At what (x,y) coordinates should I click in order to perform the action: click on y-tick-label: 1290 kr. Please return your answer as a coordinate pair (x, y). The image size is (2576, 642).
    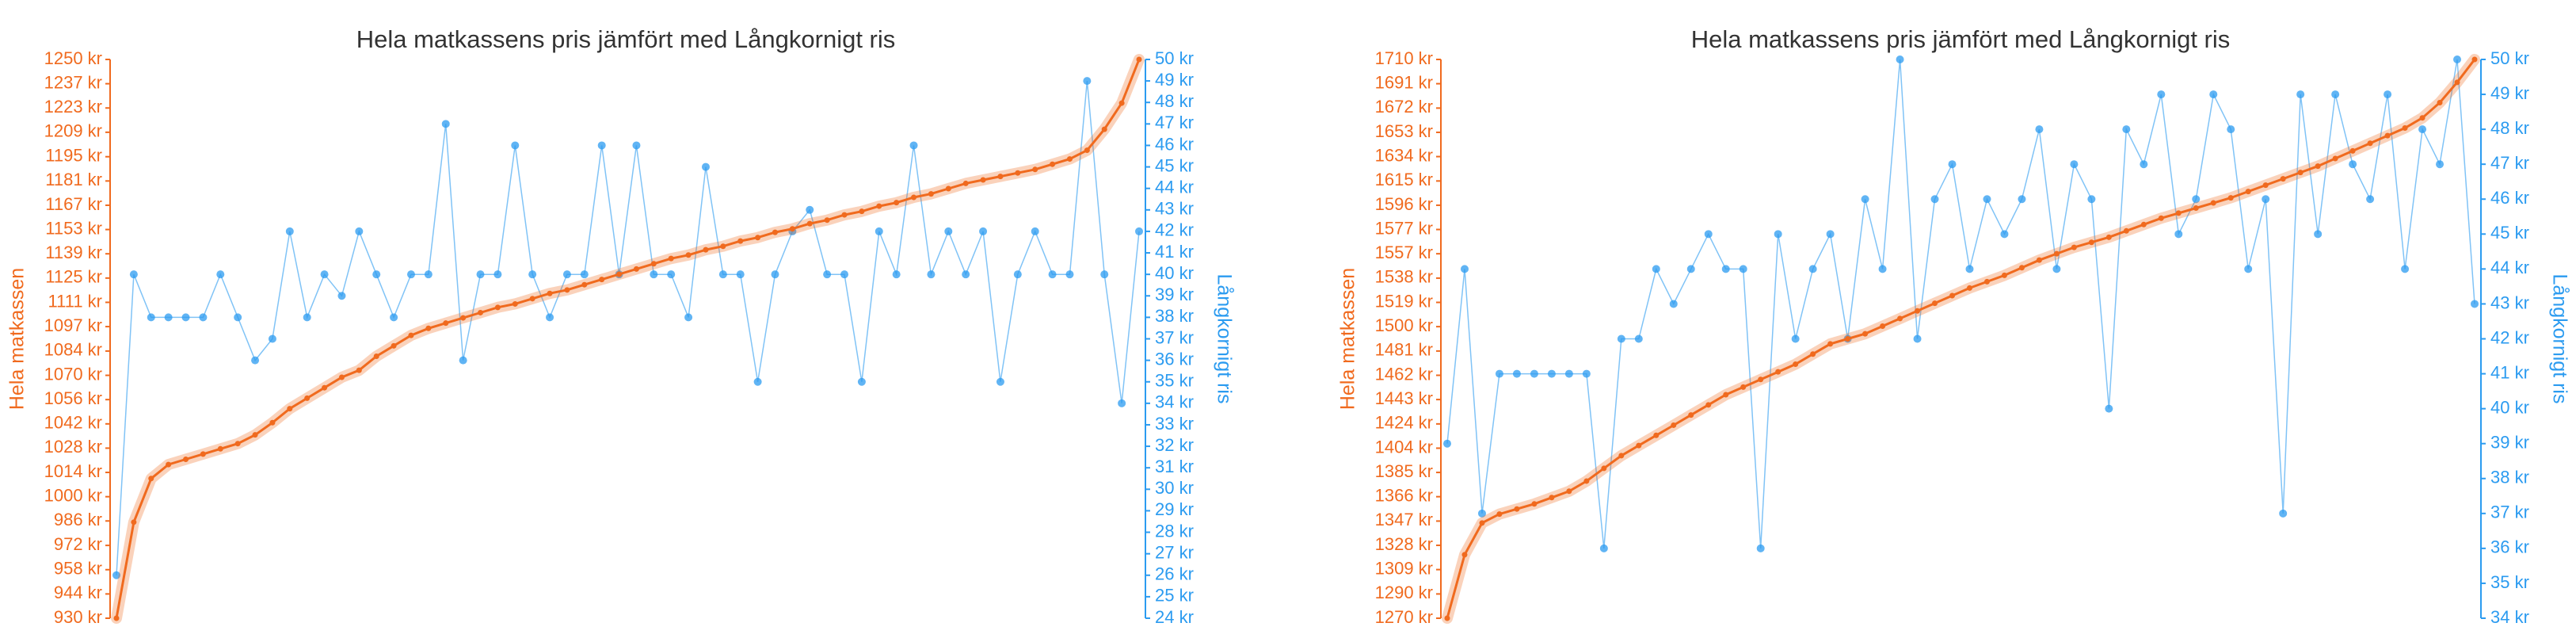
    Looking at the image, I should click on (1404, 592).